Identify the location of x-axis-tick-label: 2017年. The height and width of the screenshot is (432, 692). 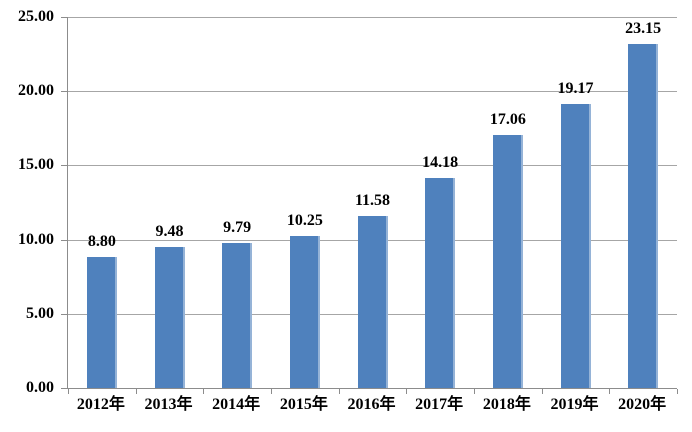
(439, 404).